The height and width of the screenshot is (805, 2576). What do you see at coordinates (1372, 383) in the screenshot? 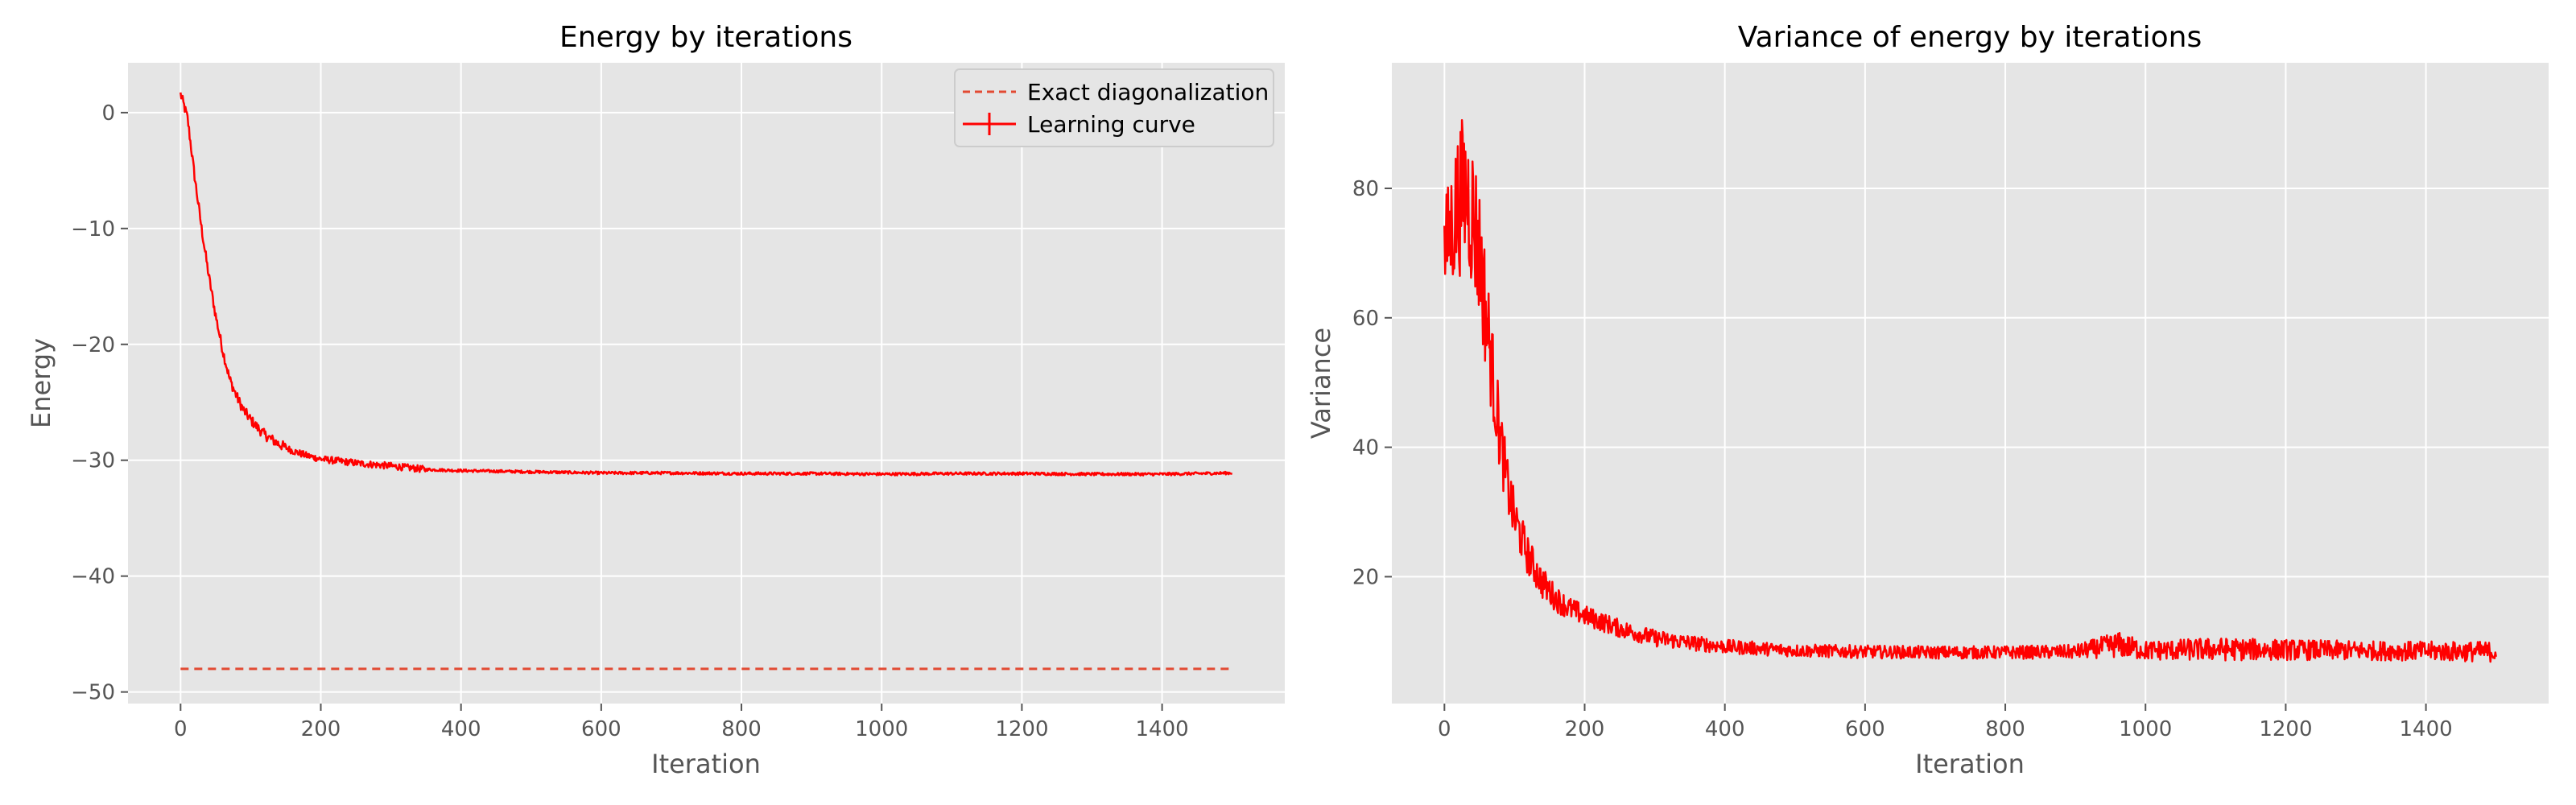
I see `variance-y-ticks: 20 40 60 80` at bounding box center [1372, 383].